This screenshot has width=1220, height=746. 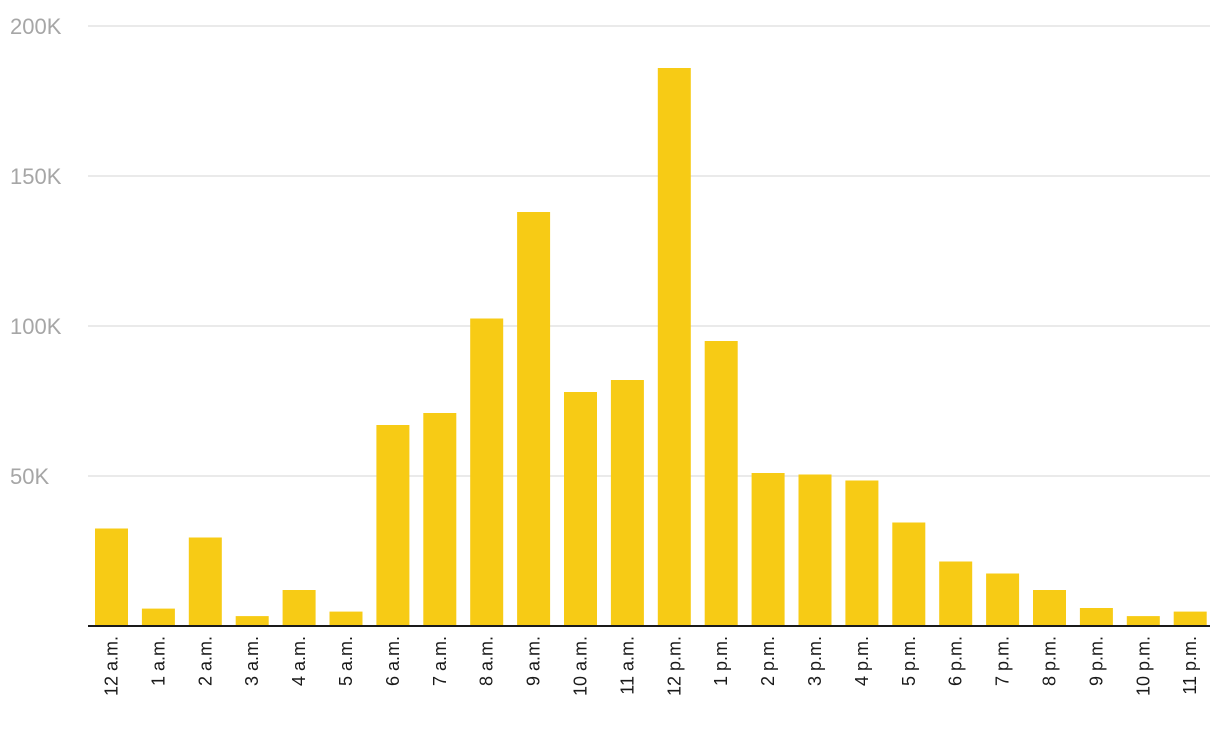 What do you see at coordinates (1096, 661) in the screenshot?
I see `x-tick-label: 9 p.m.` at bounding box center [1096, 661].